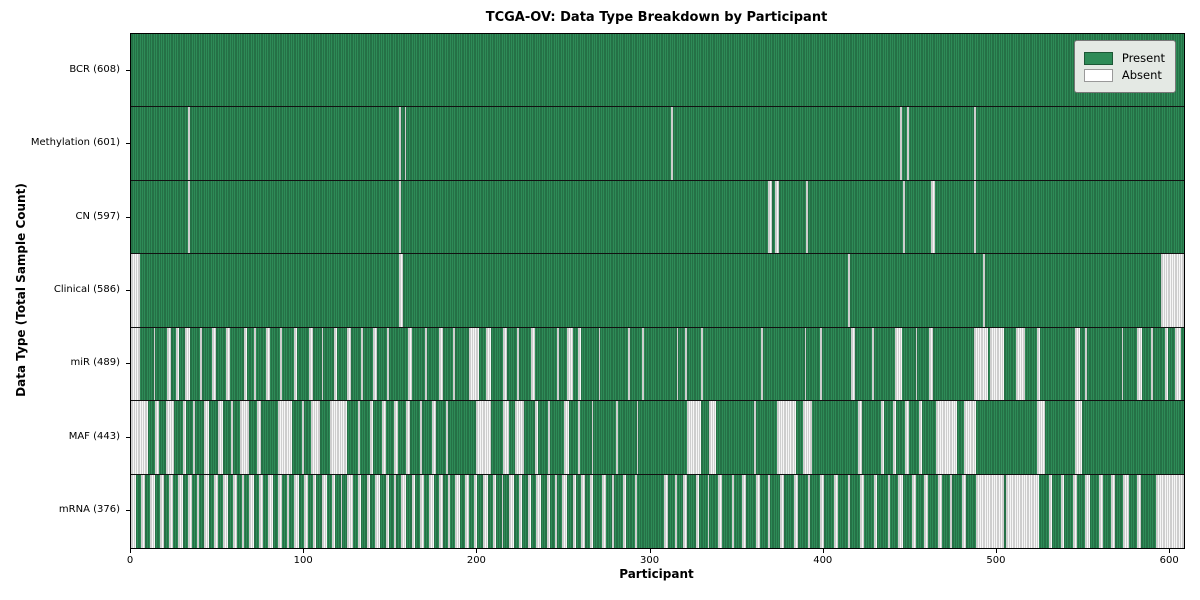 The width and height of the screenshot is (1200, 600). Describe the element at coordinates (303, 560) in the screenshot. I see `xtick-label-100: 100` at that location.